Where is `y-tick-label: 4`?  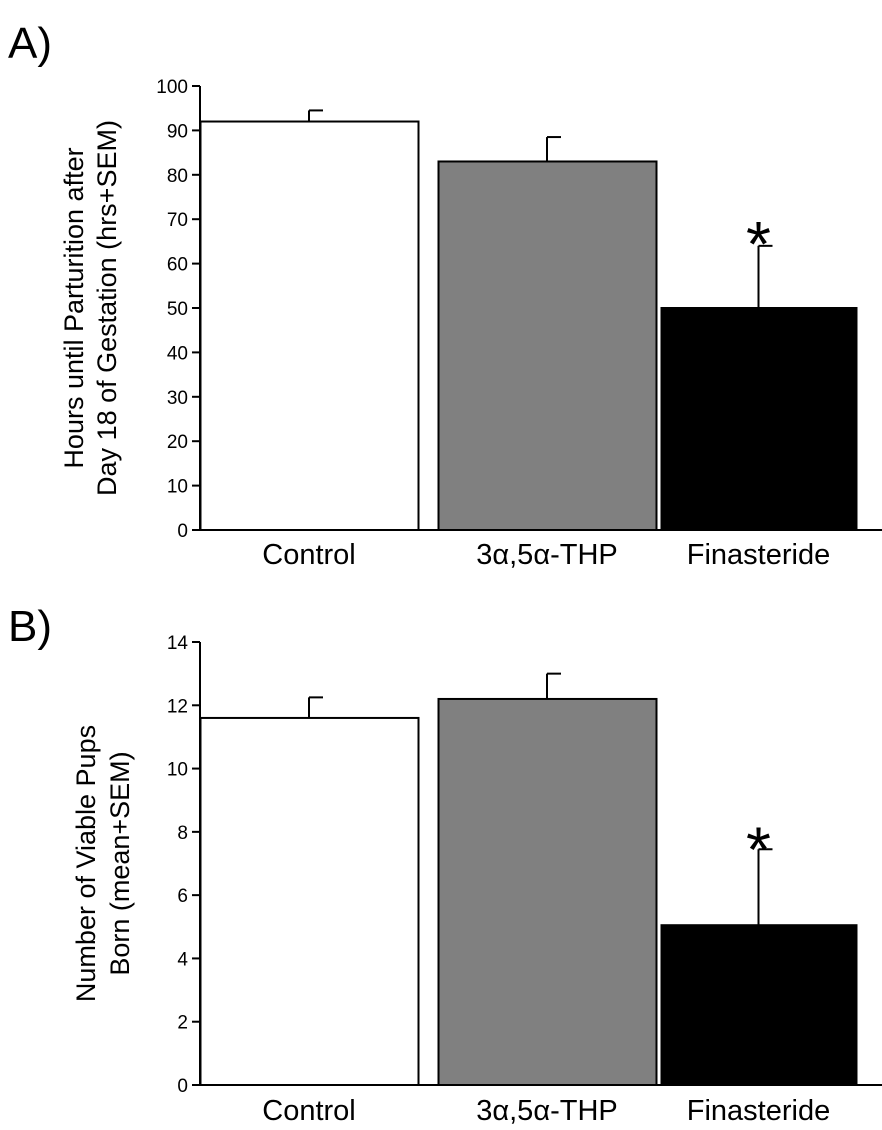
y-tick-label: 4 is located at coordinates (182, 959).